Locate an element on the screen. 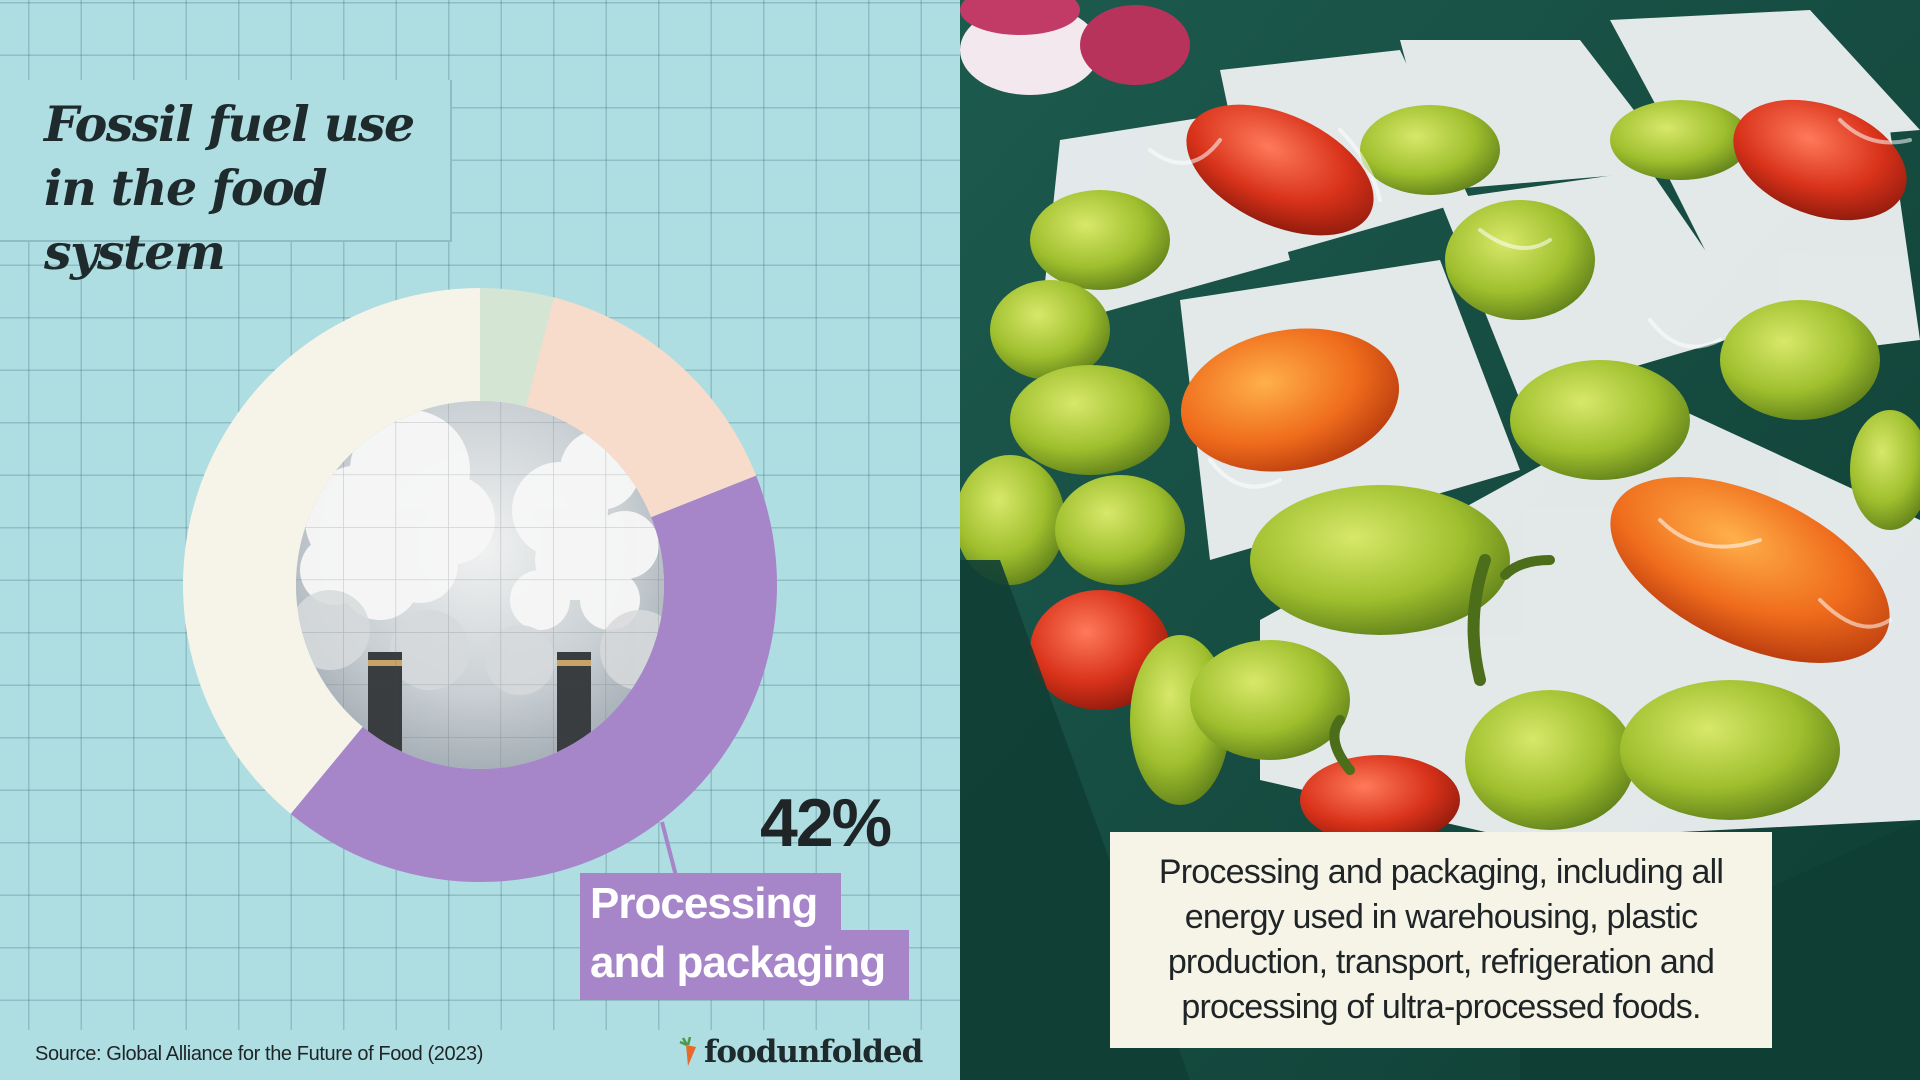  logo-text: foodunfolded is located at coordinates (813, 1052).